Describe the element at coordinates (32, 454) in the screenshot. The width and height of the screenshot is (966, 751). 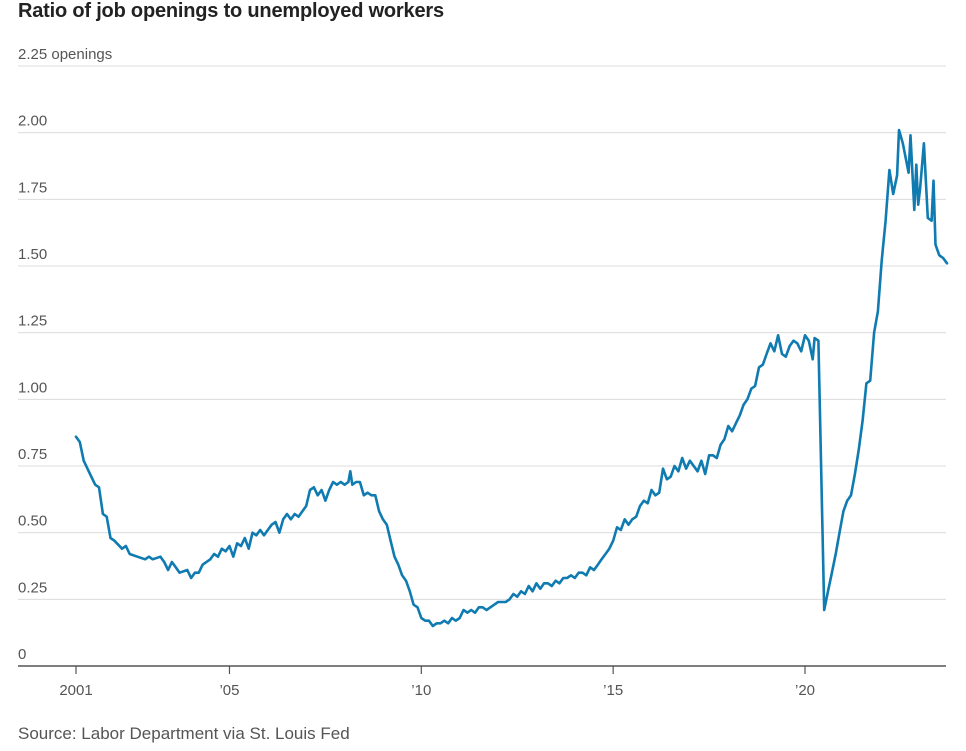
I see `y-tick-label: 0.75` at that location.